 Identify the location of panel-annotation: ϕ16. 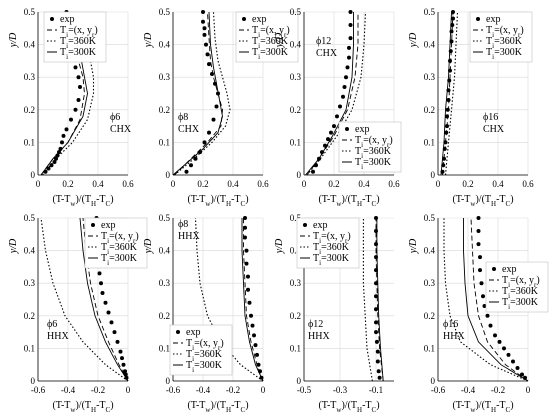
(450, 324).